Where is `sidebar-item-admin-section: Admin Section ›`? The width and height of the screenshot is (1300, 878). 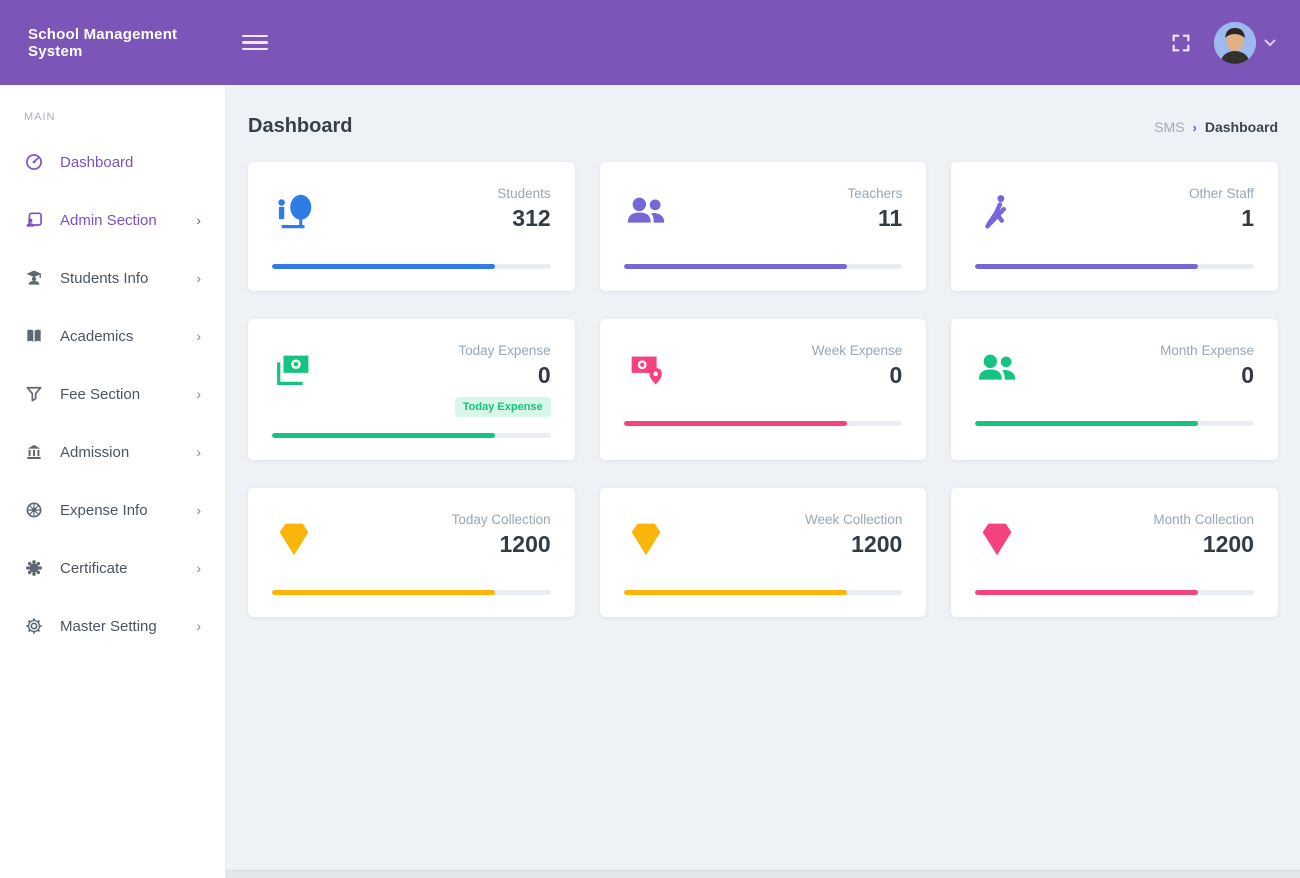 sidebar-item-admin-section: Admin Section › is located at coordinates (112, 220).